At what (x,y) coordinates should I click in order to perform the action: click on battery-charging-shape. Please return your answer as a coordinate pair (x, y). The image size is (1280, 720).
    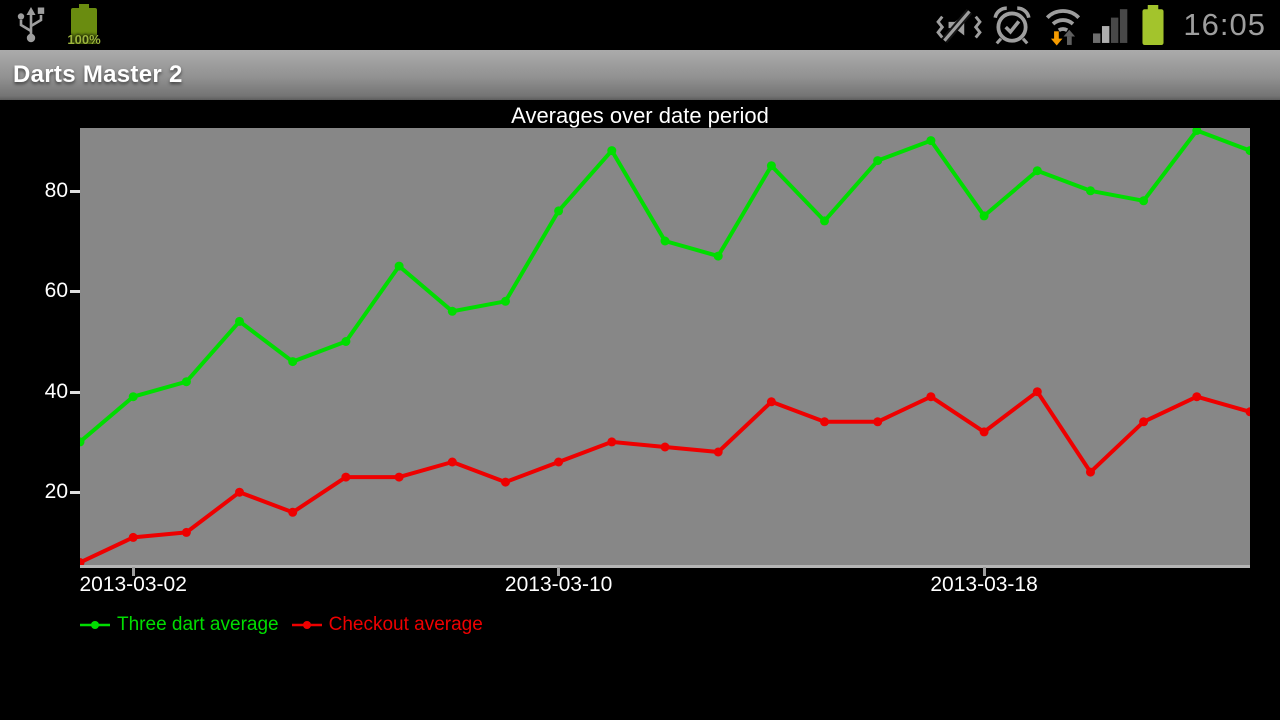
    Looking at the image, I should click on (84, 24).